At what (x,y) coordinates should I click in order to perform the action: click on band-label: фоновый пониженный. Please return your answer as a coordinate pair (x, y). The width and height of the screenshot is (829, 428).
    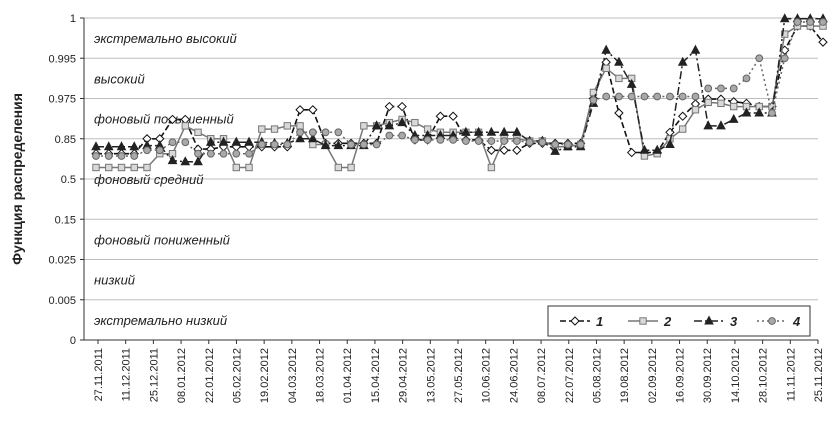
    Looking at the image, I should click on (162, 239).